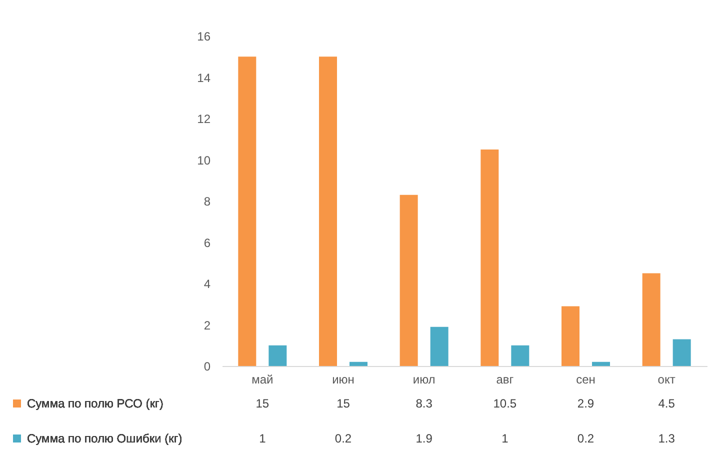 This screenshot has height=471, width=717. Describe the element at coordinates (104, 439) in the screenshot. I see `legend-label: Сумма по полю Ошибки (кг)` at that location.